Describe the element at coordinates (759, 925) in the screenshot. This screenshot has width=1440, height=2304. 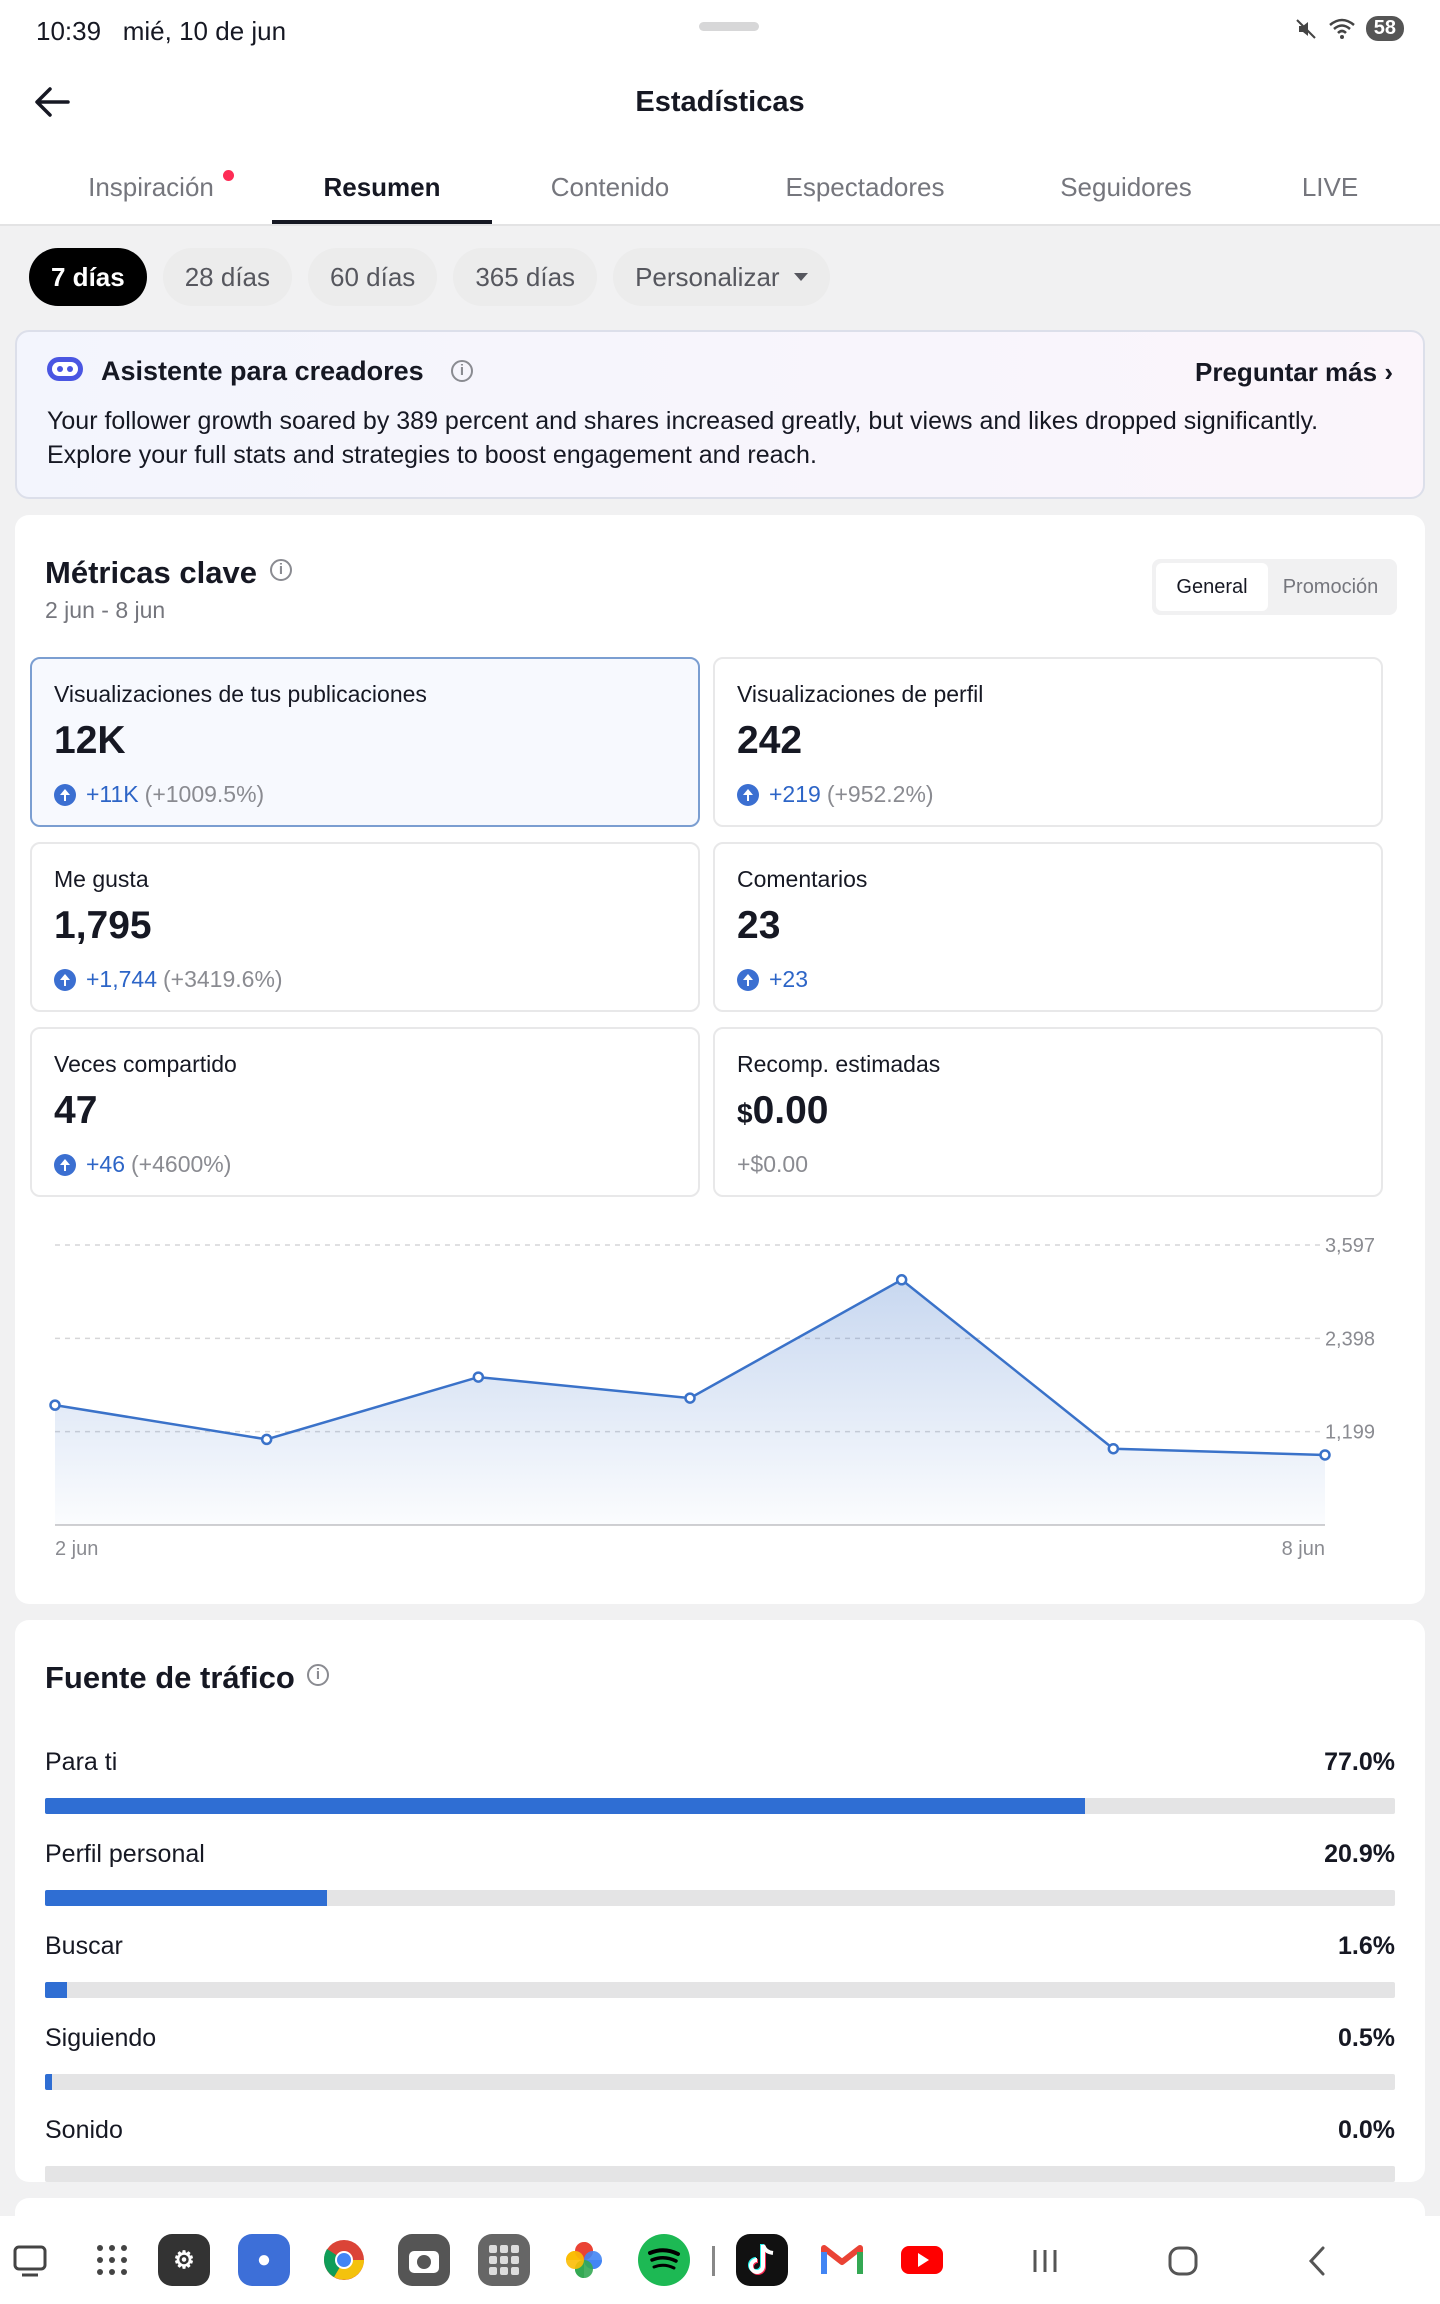
I see `metric-value: 23` at that location.